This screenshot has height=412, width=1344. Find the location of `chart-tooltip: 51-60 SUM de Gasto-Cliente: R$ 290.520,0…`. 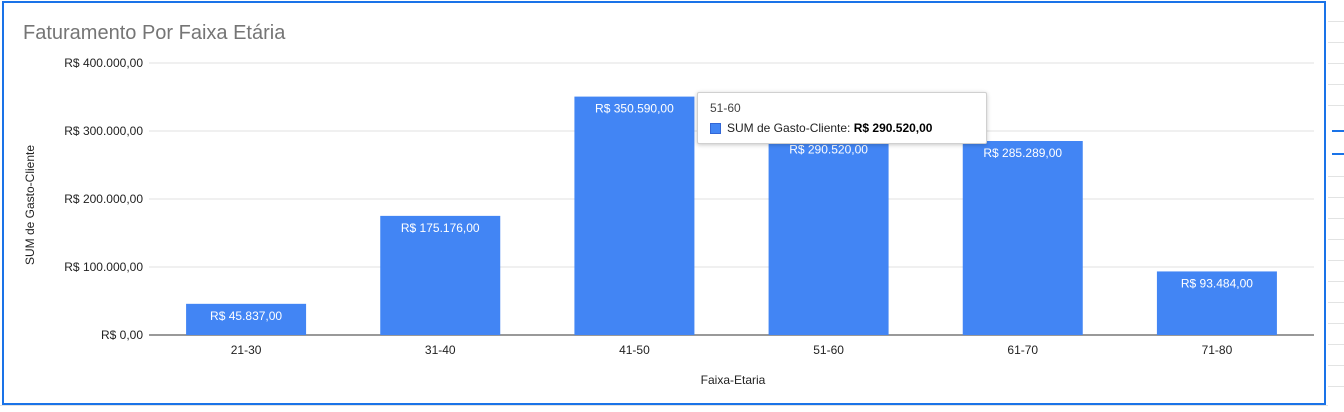

chart-tooltip: 51-60 SUM de Gasto-Cliente: R$ 290.520,0… is located at coordinates (842, 118).